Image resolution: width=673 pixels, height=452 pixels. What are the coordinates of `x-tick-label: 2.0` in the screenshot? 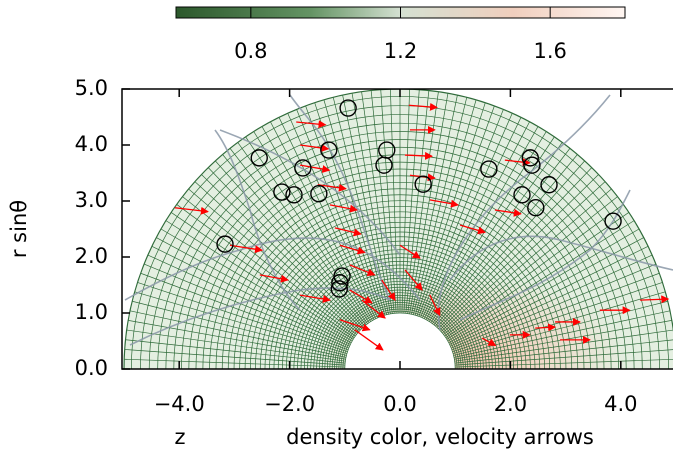 It's located at (510, 404).